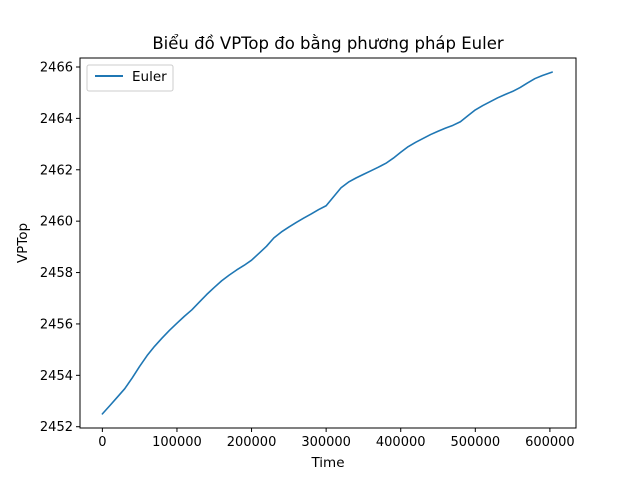 Image resolution: width=640 pixels, height=480 pixels. I want to click on x-tick-label: 300000, so click(326, 442).